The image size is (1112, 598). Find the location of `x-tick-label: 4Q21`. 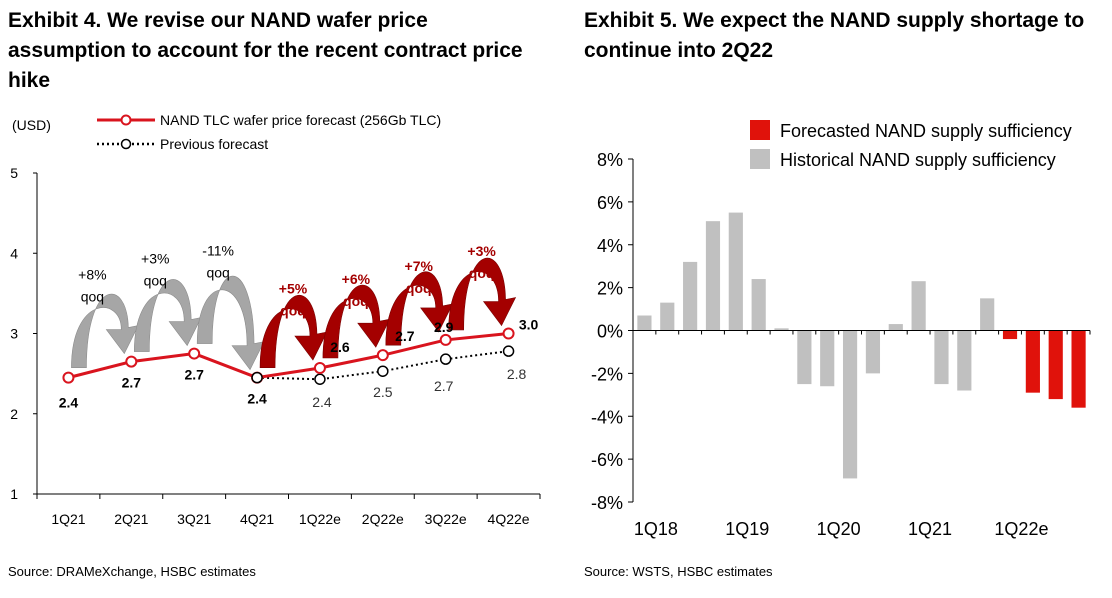

x-tick-label: 4Q21 is located at coordinates (257, 519).